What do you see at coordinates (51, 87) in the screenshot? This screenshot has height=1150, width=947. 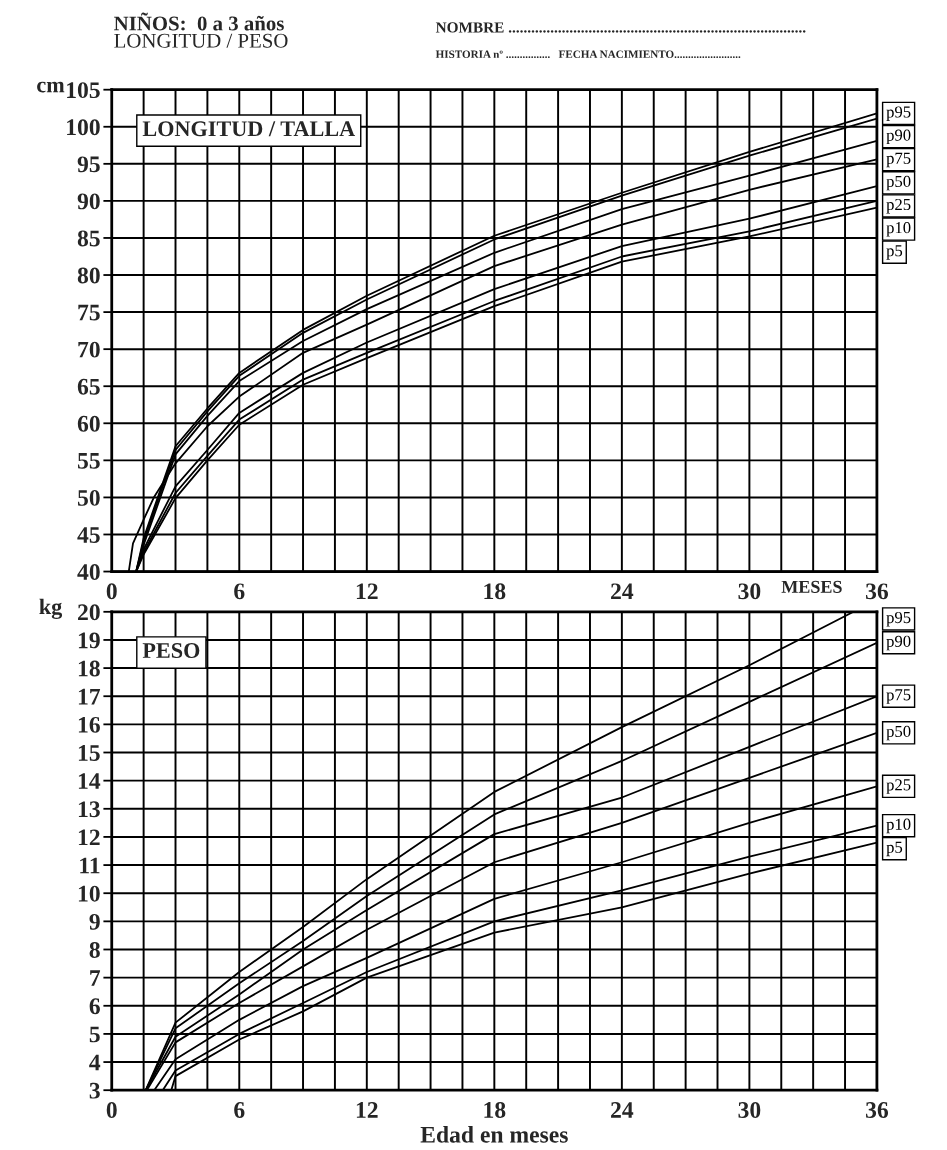 I see `y-axis-title: cm` at bounding box center [51, 87].